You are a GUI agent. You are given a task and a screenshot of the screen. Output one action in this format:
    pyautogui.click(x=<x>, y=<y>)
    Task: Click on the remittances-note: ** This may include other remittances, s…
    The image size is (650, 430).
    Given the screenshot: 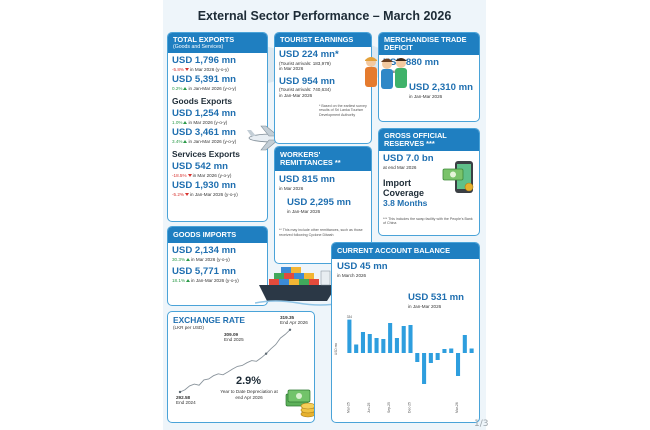 What is the action you would take?
    pyautogui.click(x=321, y=232)
    